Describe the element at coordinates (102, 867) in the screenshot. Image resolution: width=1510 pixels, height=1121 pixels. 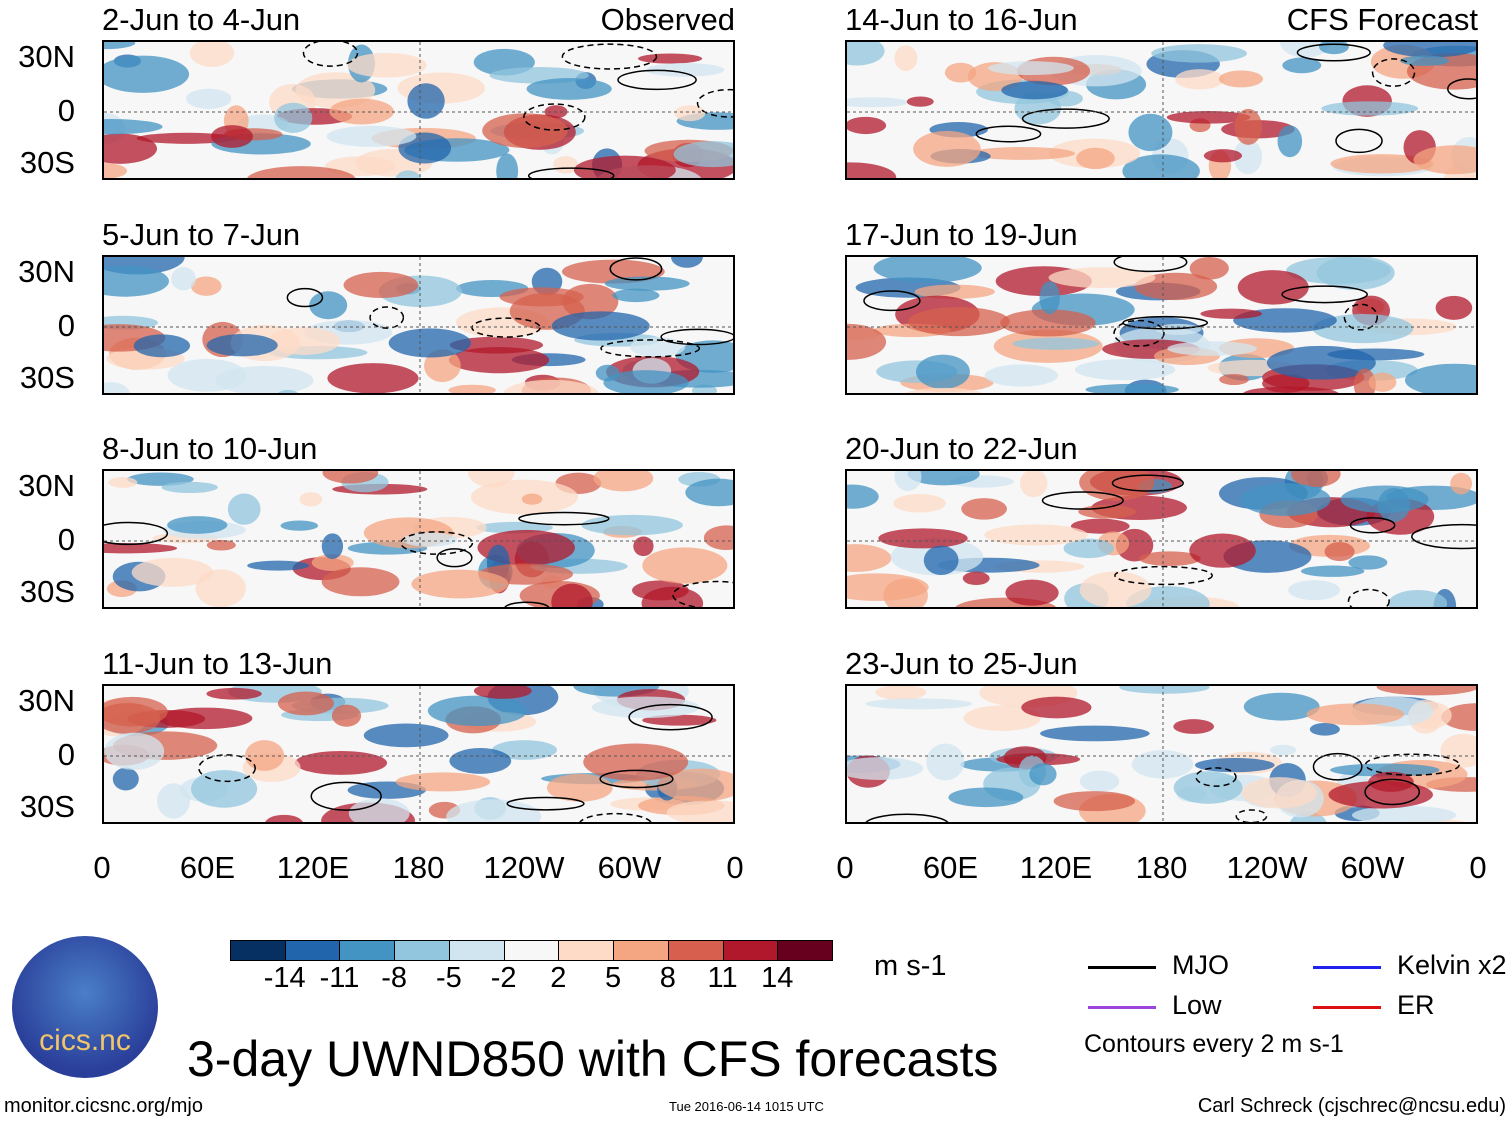
I see `lon-label: 0` at that location.